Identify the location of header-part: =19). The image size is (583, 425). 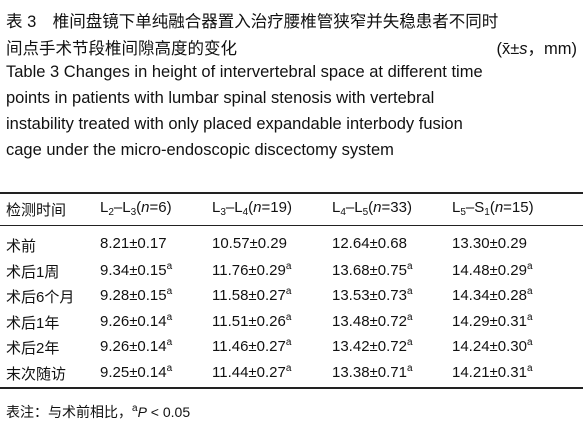
(276, 207).